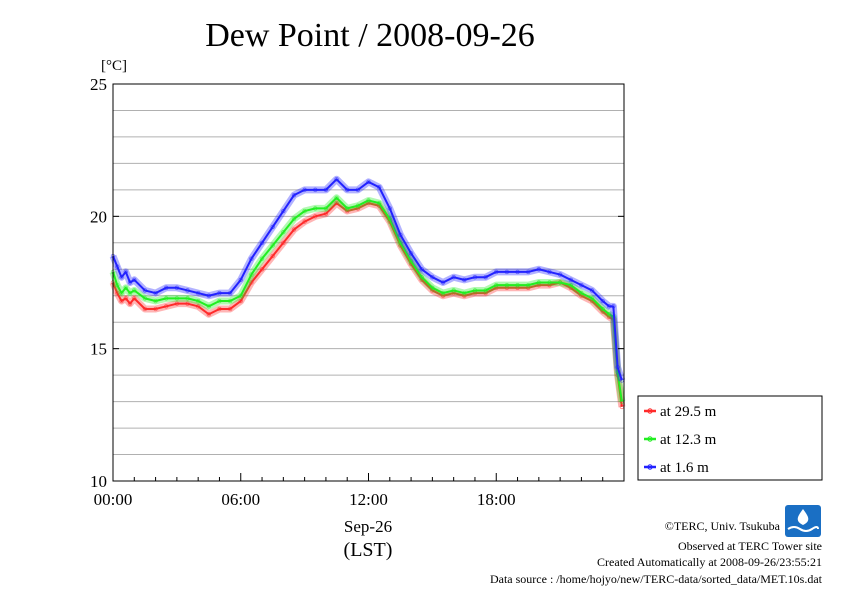 Image resolution: width=842 pixels, height=595 pixels. Describe the element at coordinates (368, 499) in the screenshot. I see `x-tick-label: 12:00` at that location.